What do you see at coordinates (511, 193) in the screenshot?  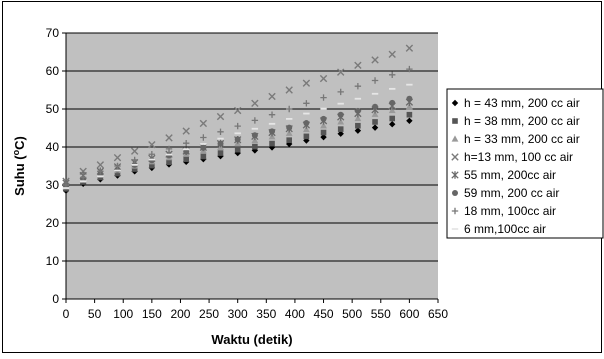 I see `legend-label: 59 mm, 200 cc air` at bounding box center [511, 193].